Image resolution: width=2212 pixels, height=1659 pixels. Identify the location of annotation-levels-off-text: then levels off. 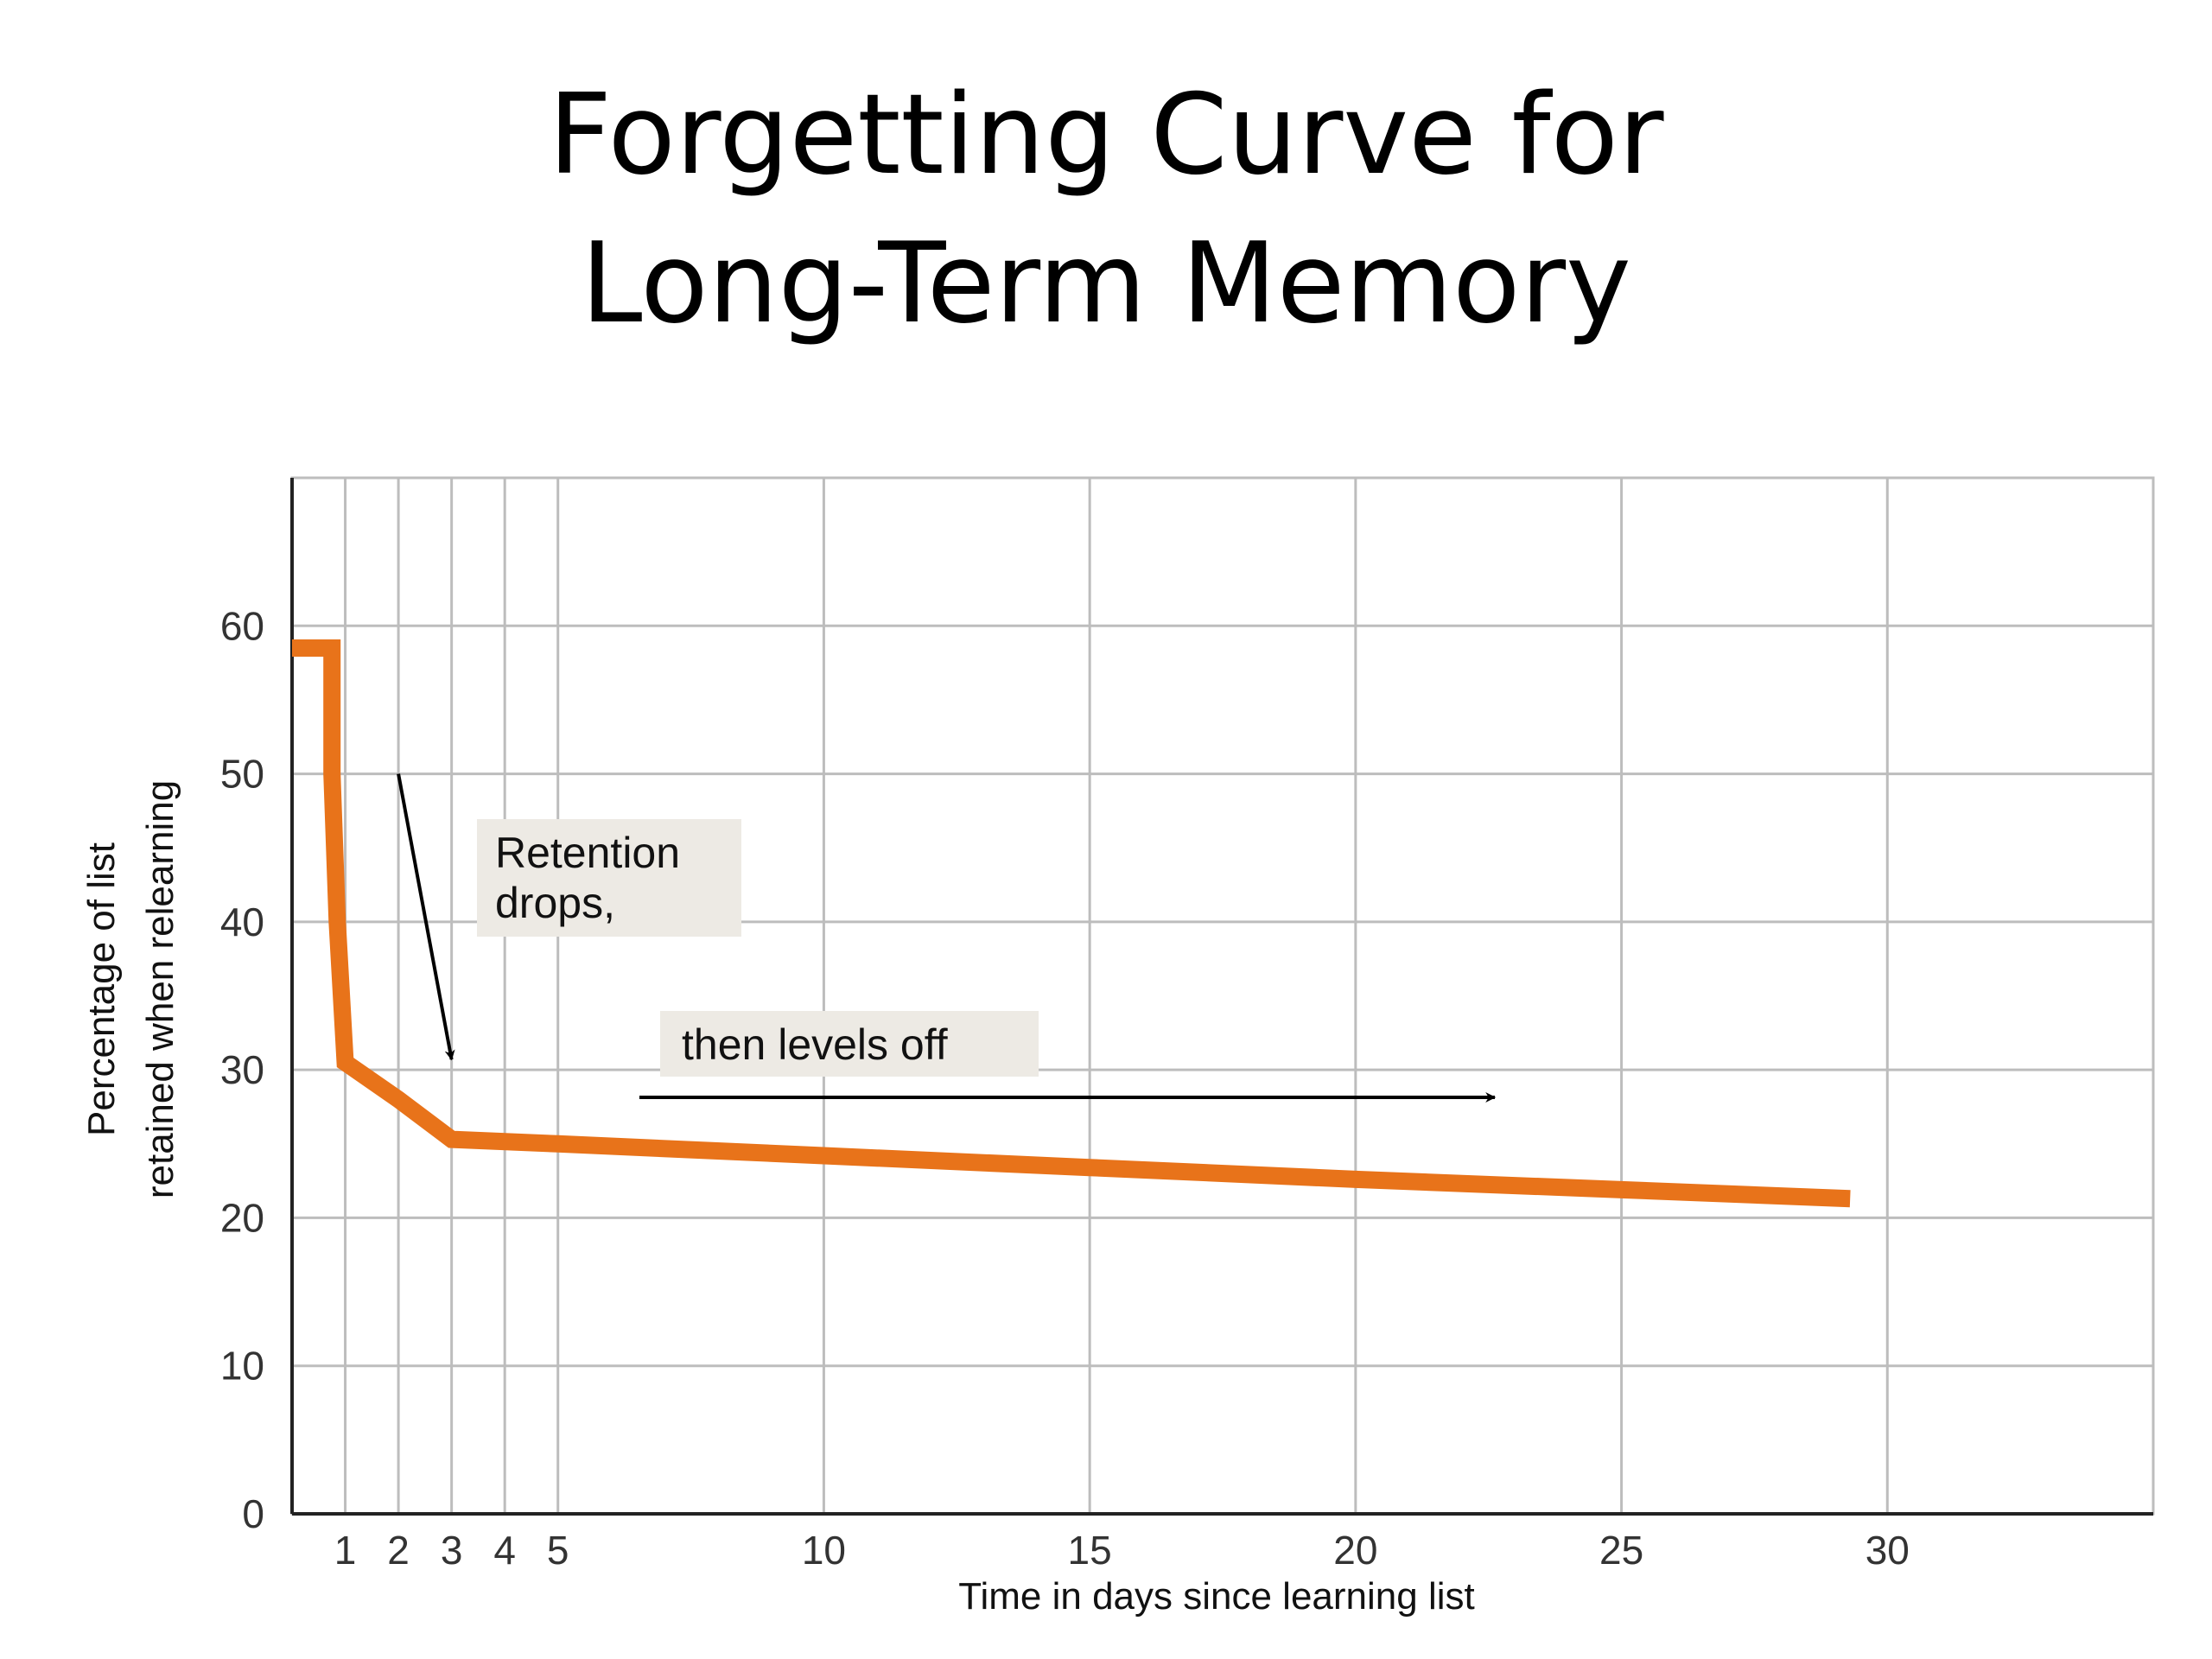
(815, 1044).